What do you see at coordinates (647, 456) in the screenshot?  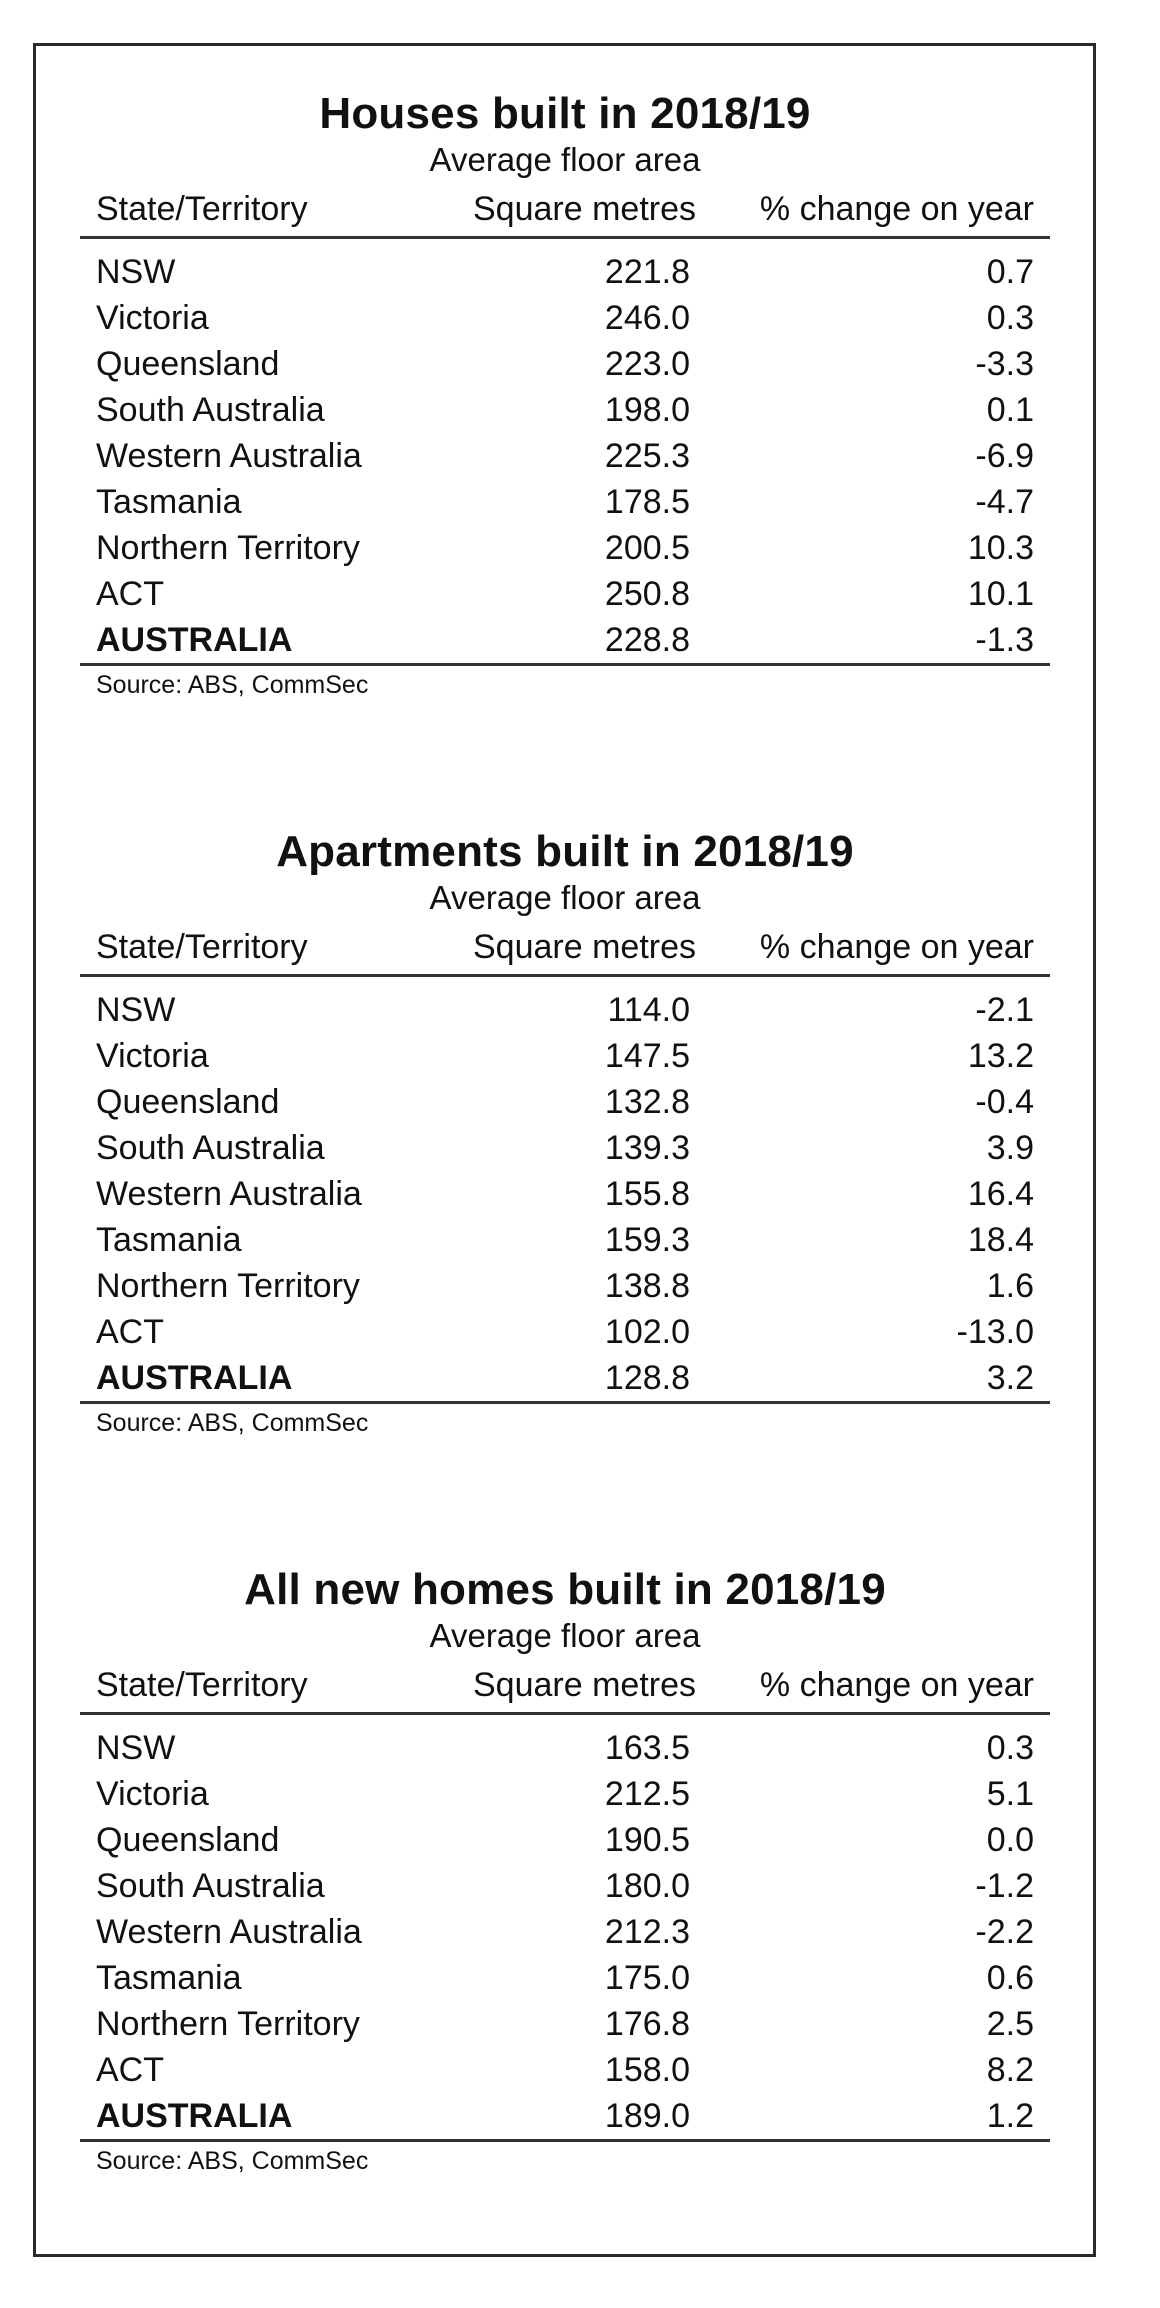 I see `sqm-cell: 225.3` at bounding box center [647, 456].